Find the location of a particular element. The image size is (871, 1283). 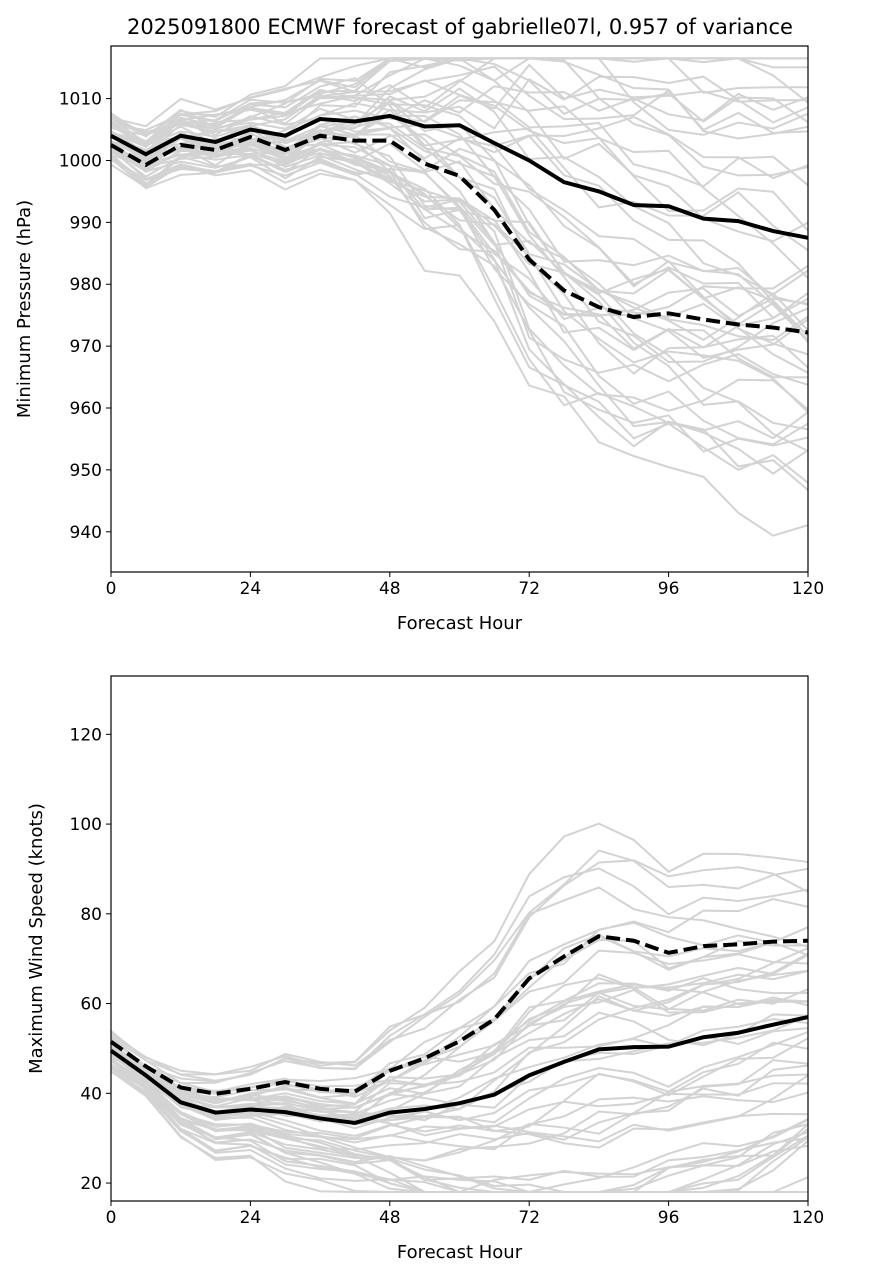

y-tick-label: 40 is located at coordinates (91, 1094).